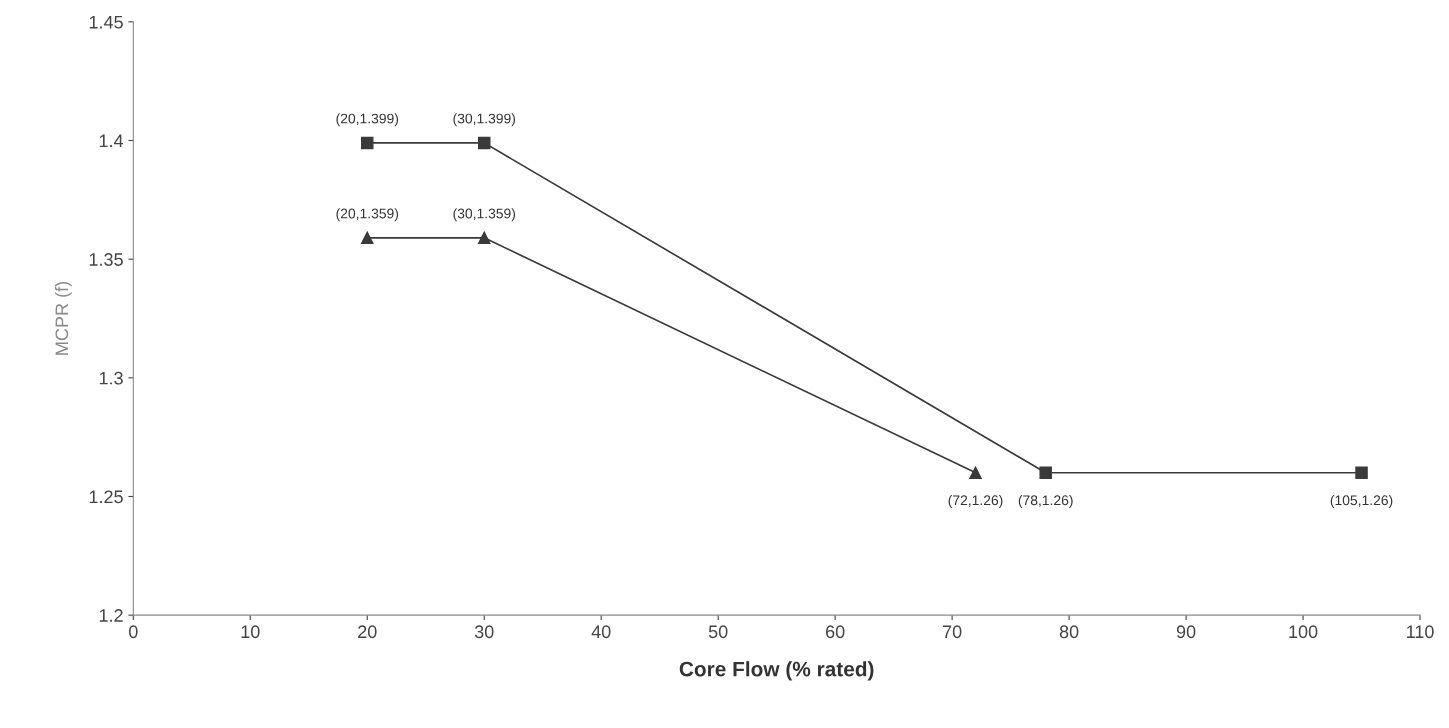 This screenshot has height=728, width=1449. What do you see at coordinates (63, 318) in the screenshot?
I see `y-axis-title: MCPR (f)` at bounding box center [63, 318].